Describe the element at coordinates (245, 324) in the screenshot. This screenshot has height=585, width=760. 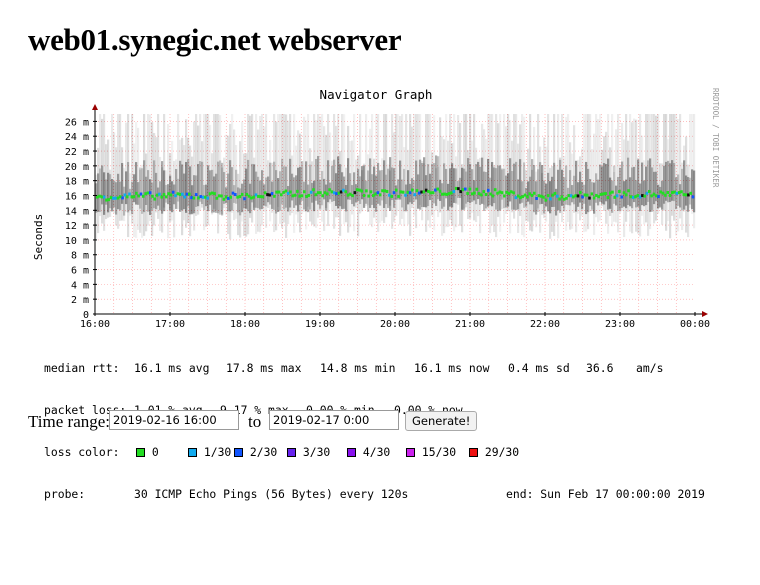
I see `x-tick-label: 18:00` at that location.